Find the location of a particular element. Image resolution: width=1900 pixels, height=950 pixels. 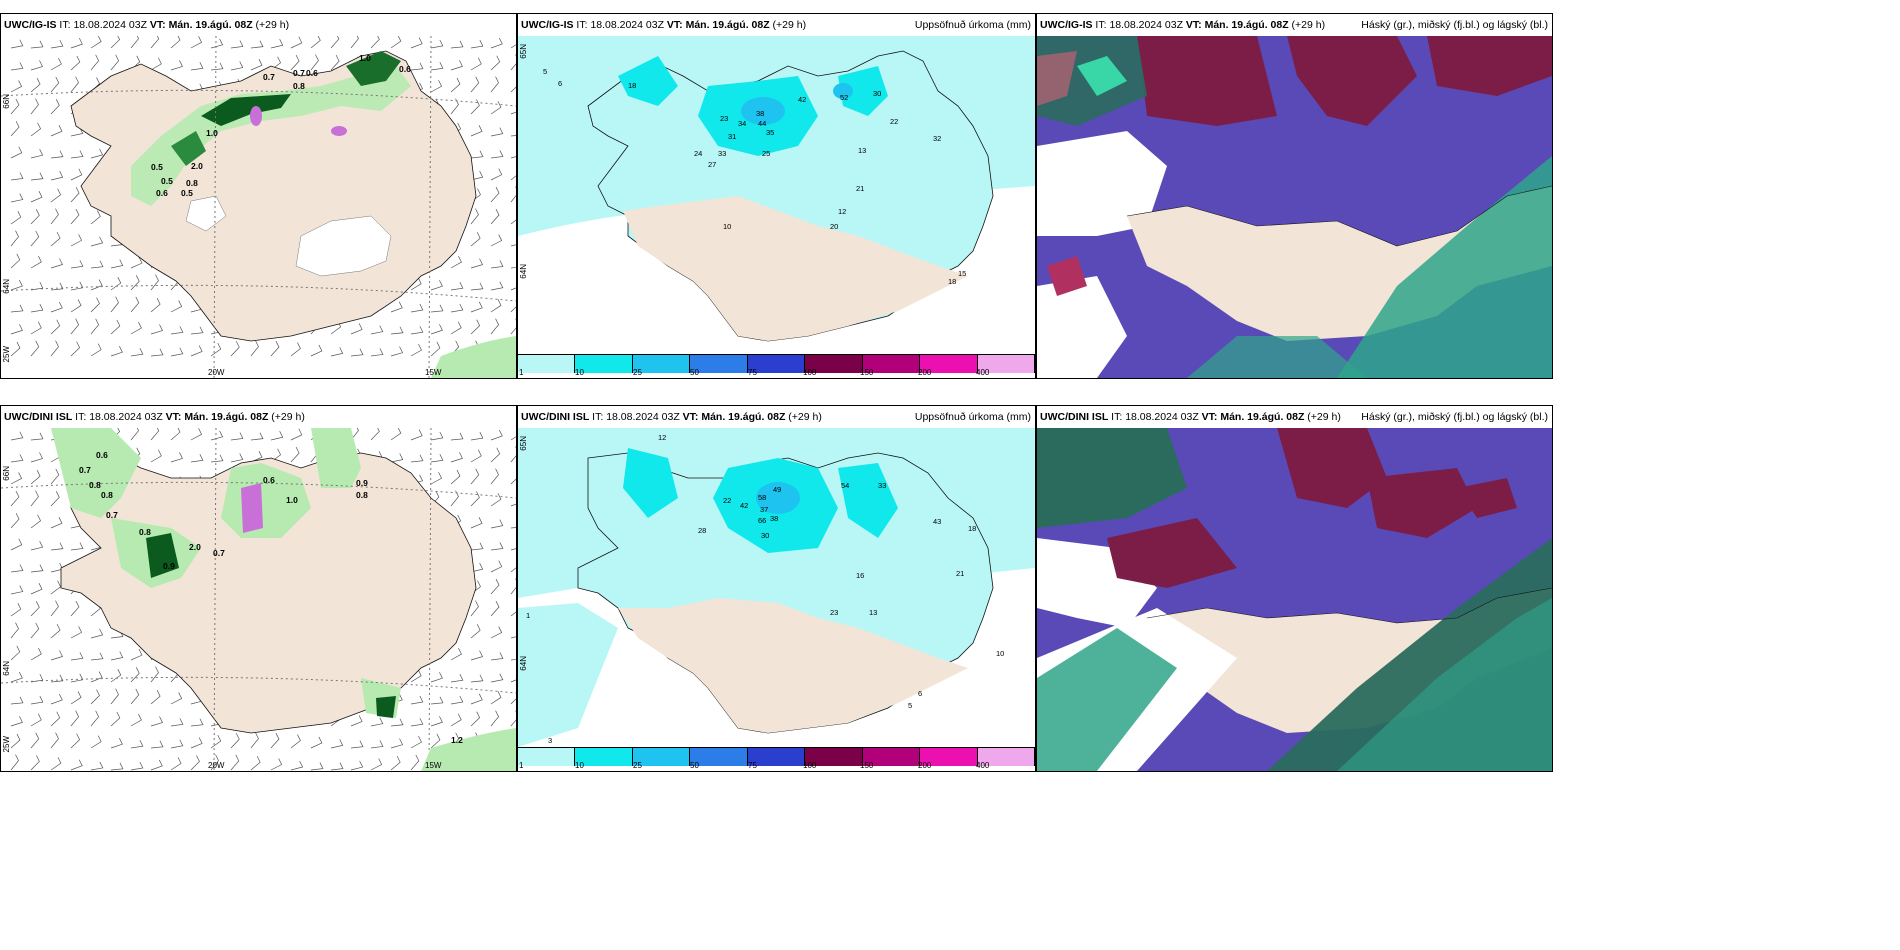

value-label: 0.5 is located at coordinates (187, 193).